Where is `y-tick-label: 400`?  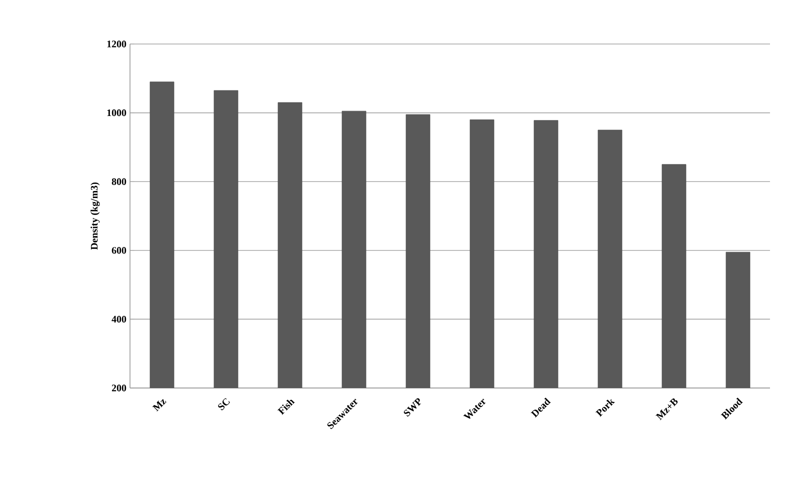
y-tick-label: 400 is located at coordinates (119, 319).